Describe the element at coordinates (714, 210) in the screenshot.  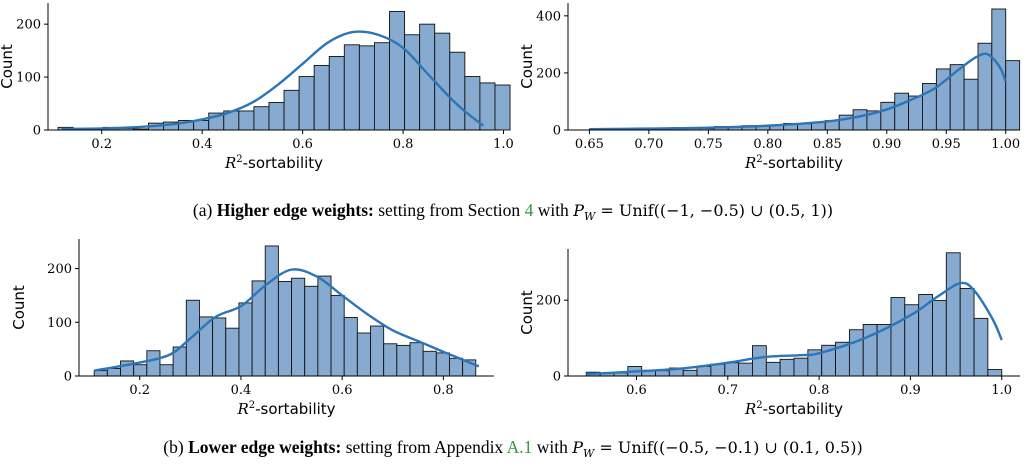
I see `caption-a-math-rest: = Unif((−1, −0.5) ∪ (0.5, 1))` at that location.